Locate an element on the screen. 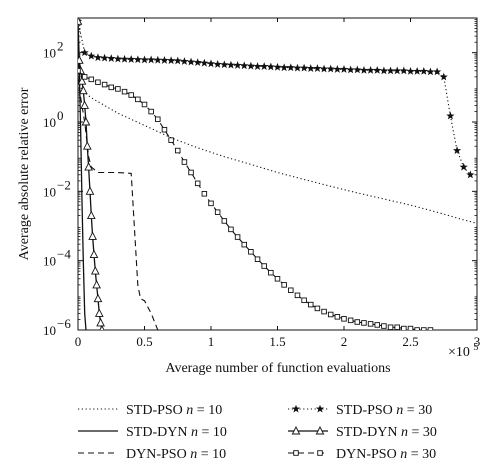  legend-item: STD-DYN n = 10 is located at coordinates (152, 432).